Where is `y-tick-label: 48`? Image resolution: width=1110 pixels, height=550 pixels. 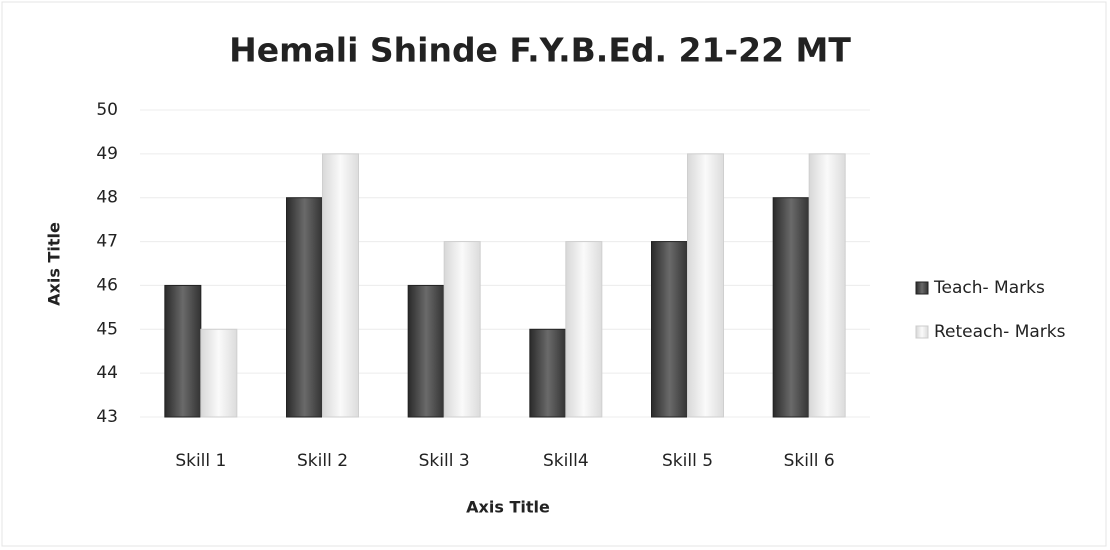 y-tick-label: 48 is located at coordinates (107, 198).